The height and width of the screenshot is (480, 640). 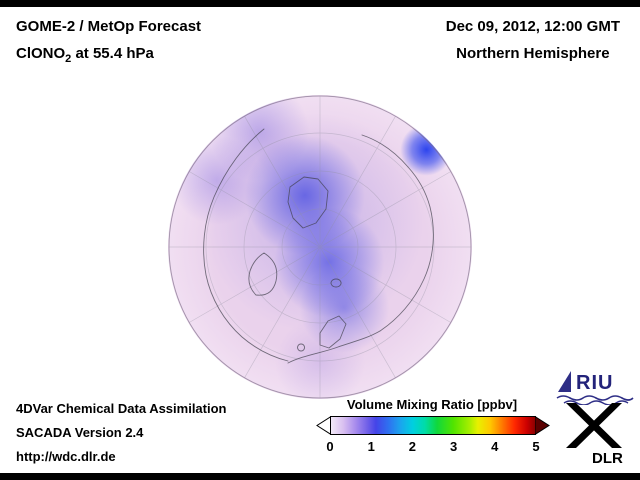 I want to click on colorbar-tick-5: 5, so click(x=536, y=446).